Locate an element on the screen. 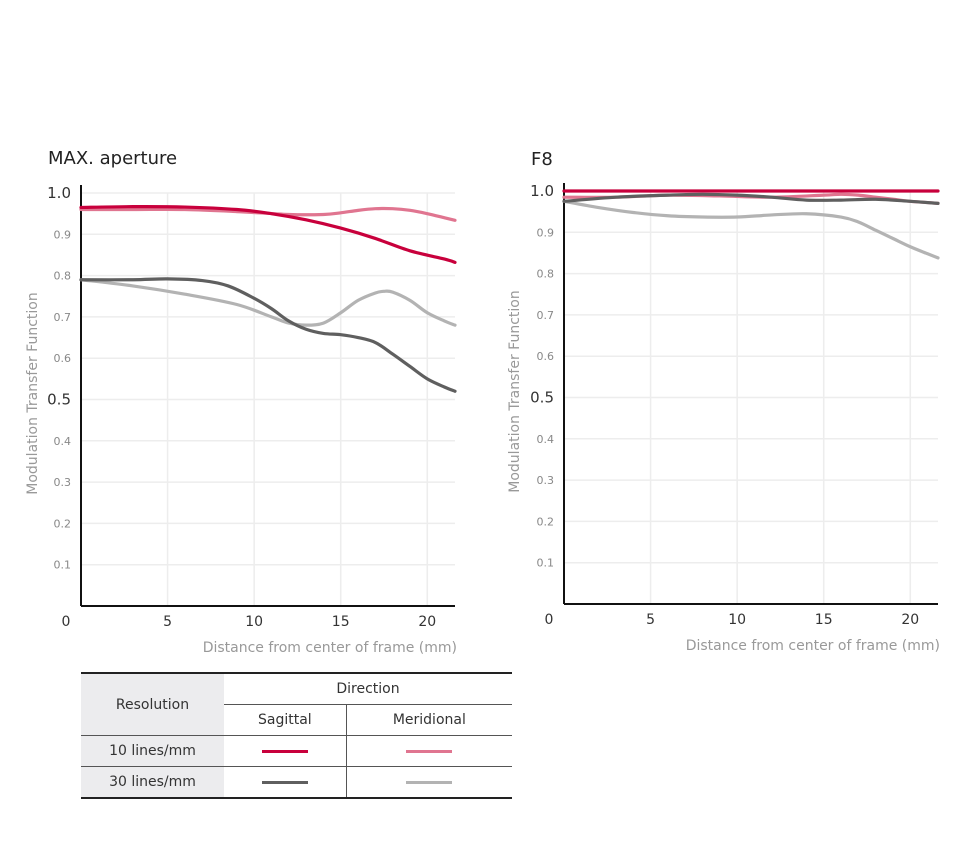 The width and height of the screenshot is (970, 849). chart-title: MAX. aperture is located at coordinates (112, 158).